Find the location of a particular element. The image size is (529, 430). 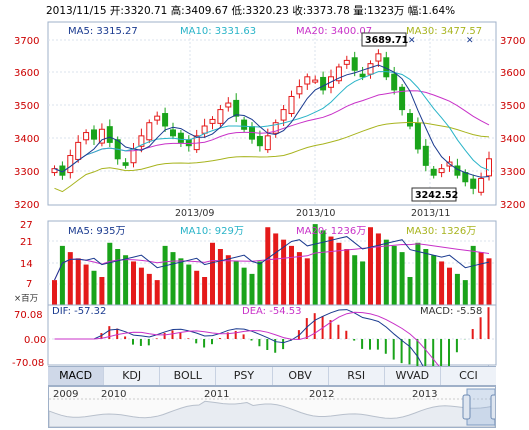

overview-right-handle is located at coordinates (492, 407).